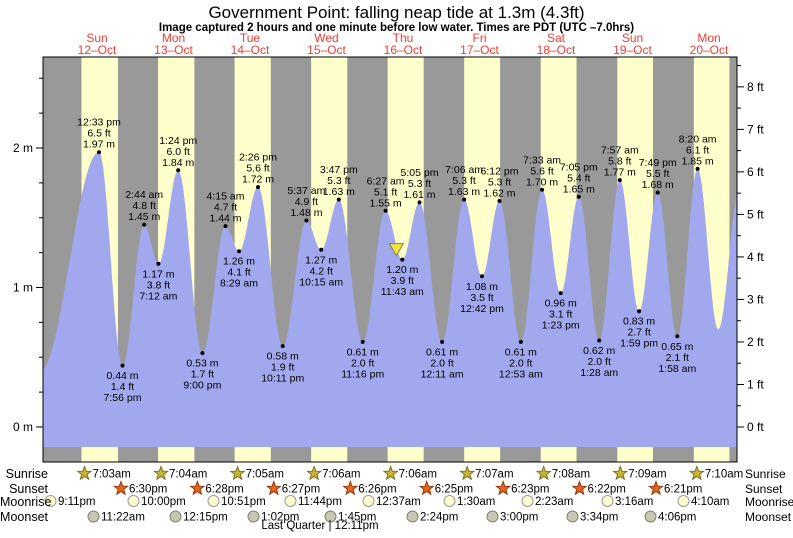 The image size is (793, 538). What do you see at coordinates (418, 475) in the screenshot?
I see `sunrise-time: 7:06am` at bounding box center [418, 475].